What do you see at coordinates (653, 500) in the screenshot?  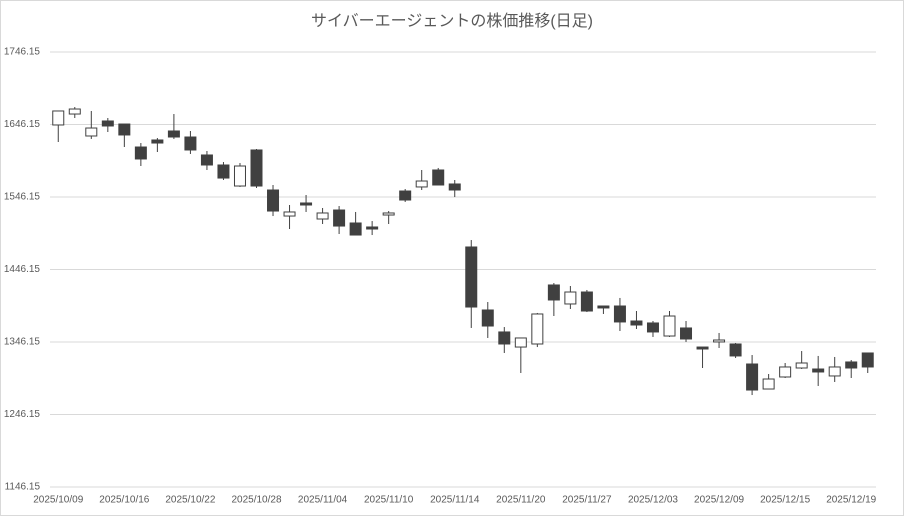 I see `x-tick-label: 2025/12/03` at bounding box center [653, 500].